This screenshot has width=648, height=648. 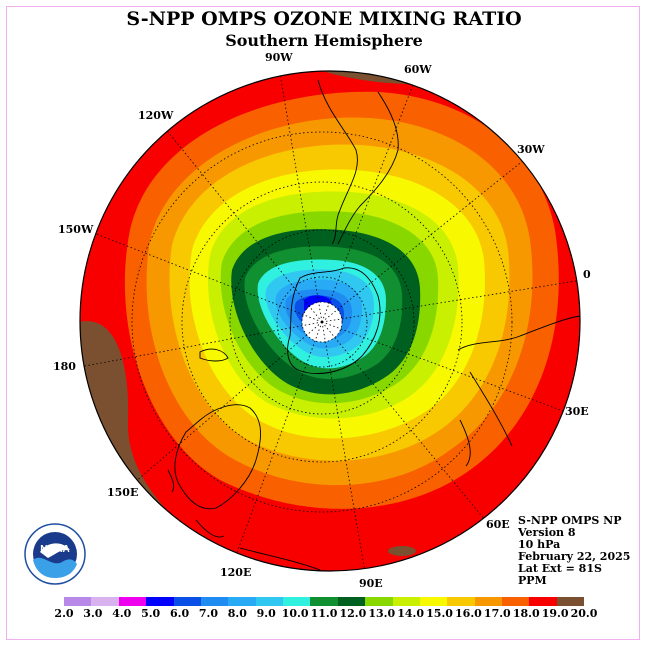 What do you see at coordinates (497, 613) in the screenshot?
I see `legend-tick-label: 17.0` at bounding box center [497, 613].